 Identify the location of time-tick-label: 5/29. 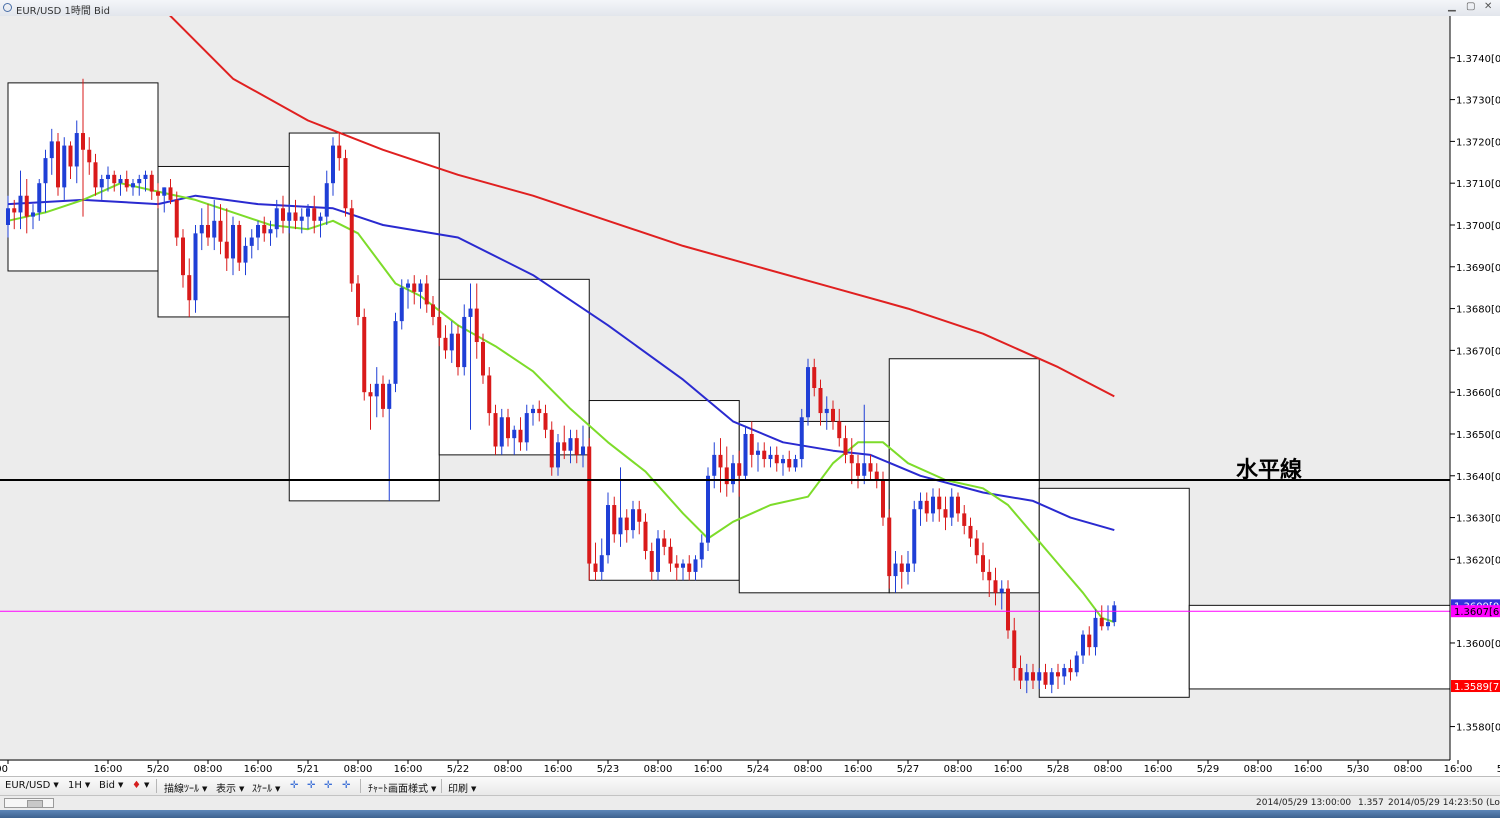
(1208, 769).